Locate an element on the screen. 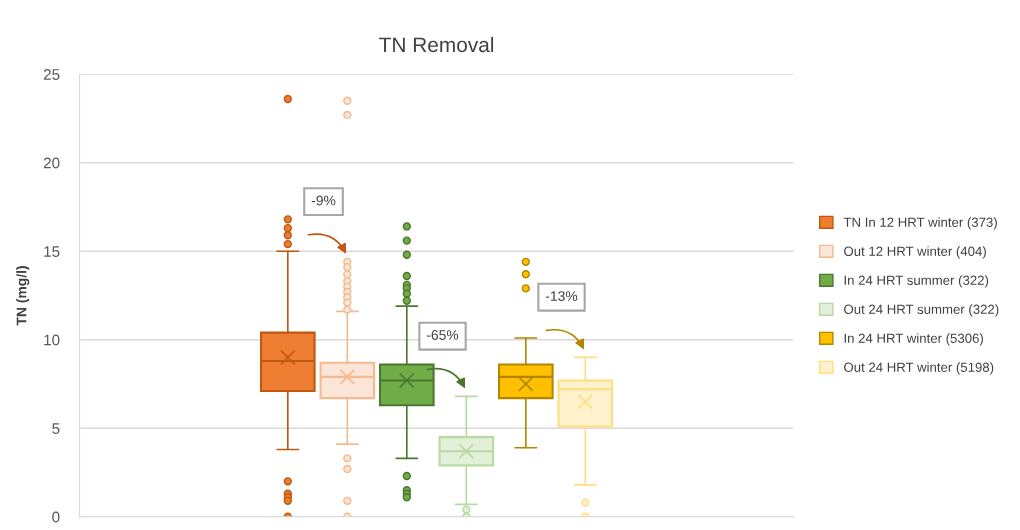 This screenshot has width=1020, height=530. legend-label: In 24 HRT summer (322) is located at coordinates (916, 281).